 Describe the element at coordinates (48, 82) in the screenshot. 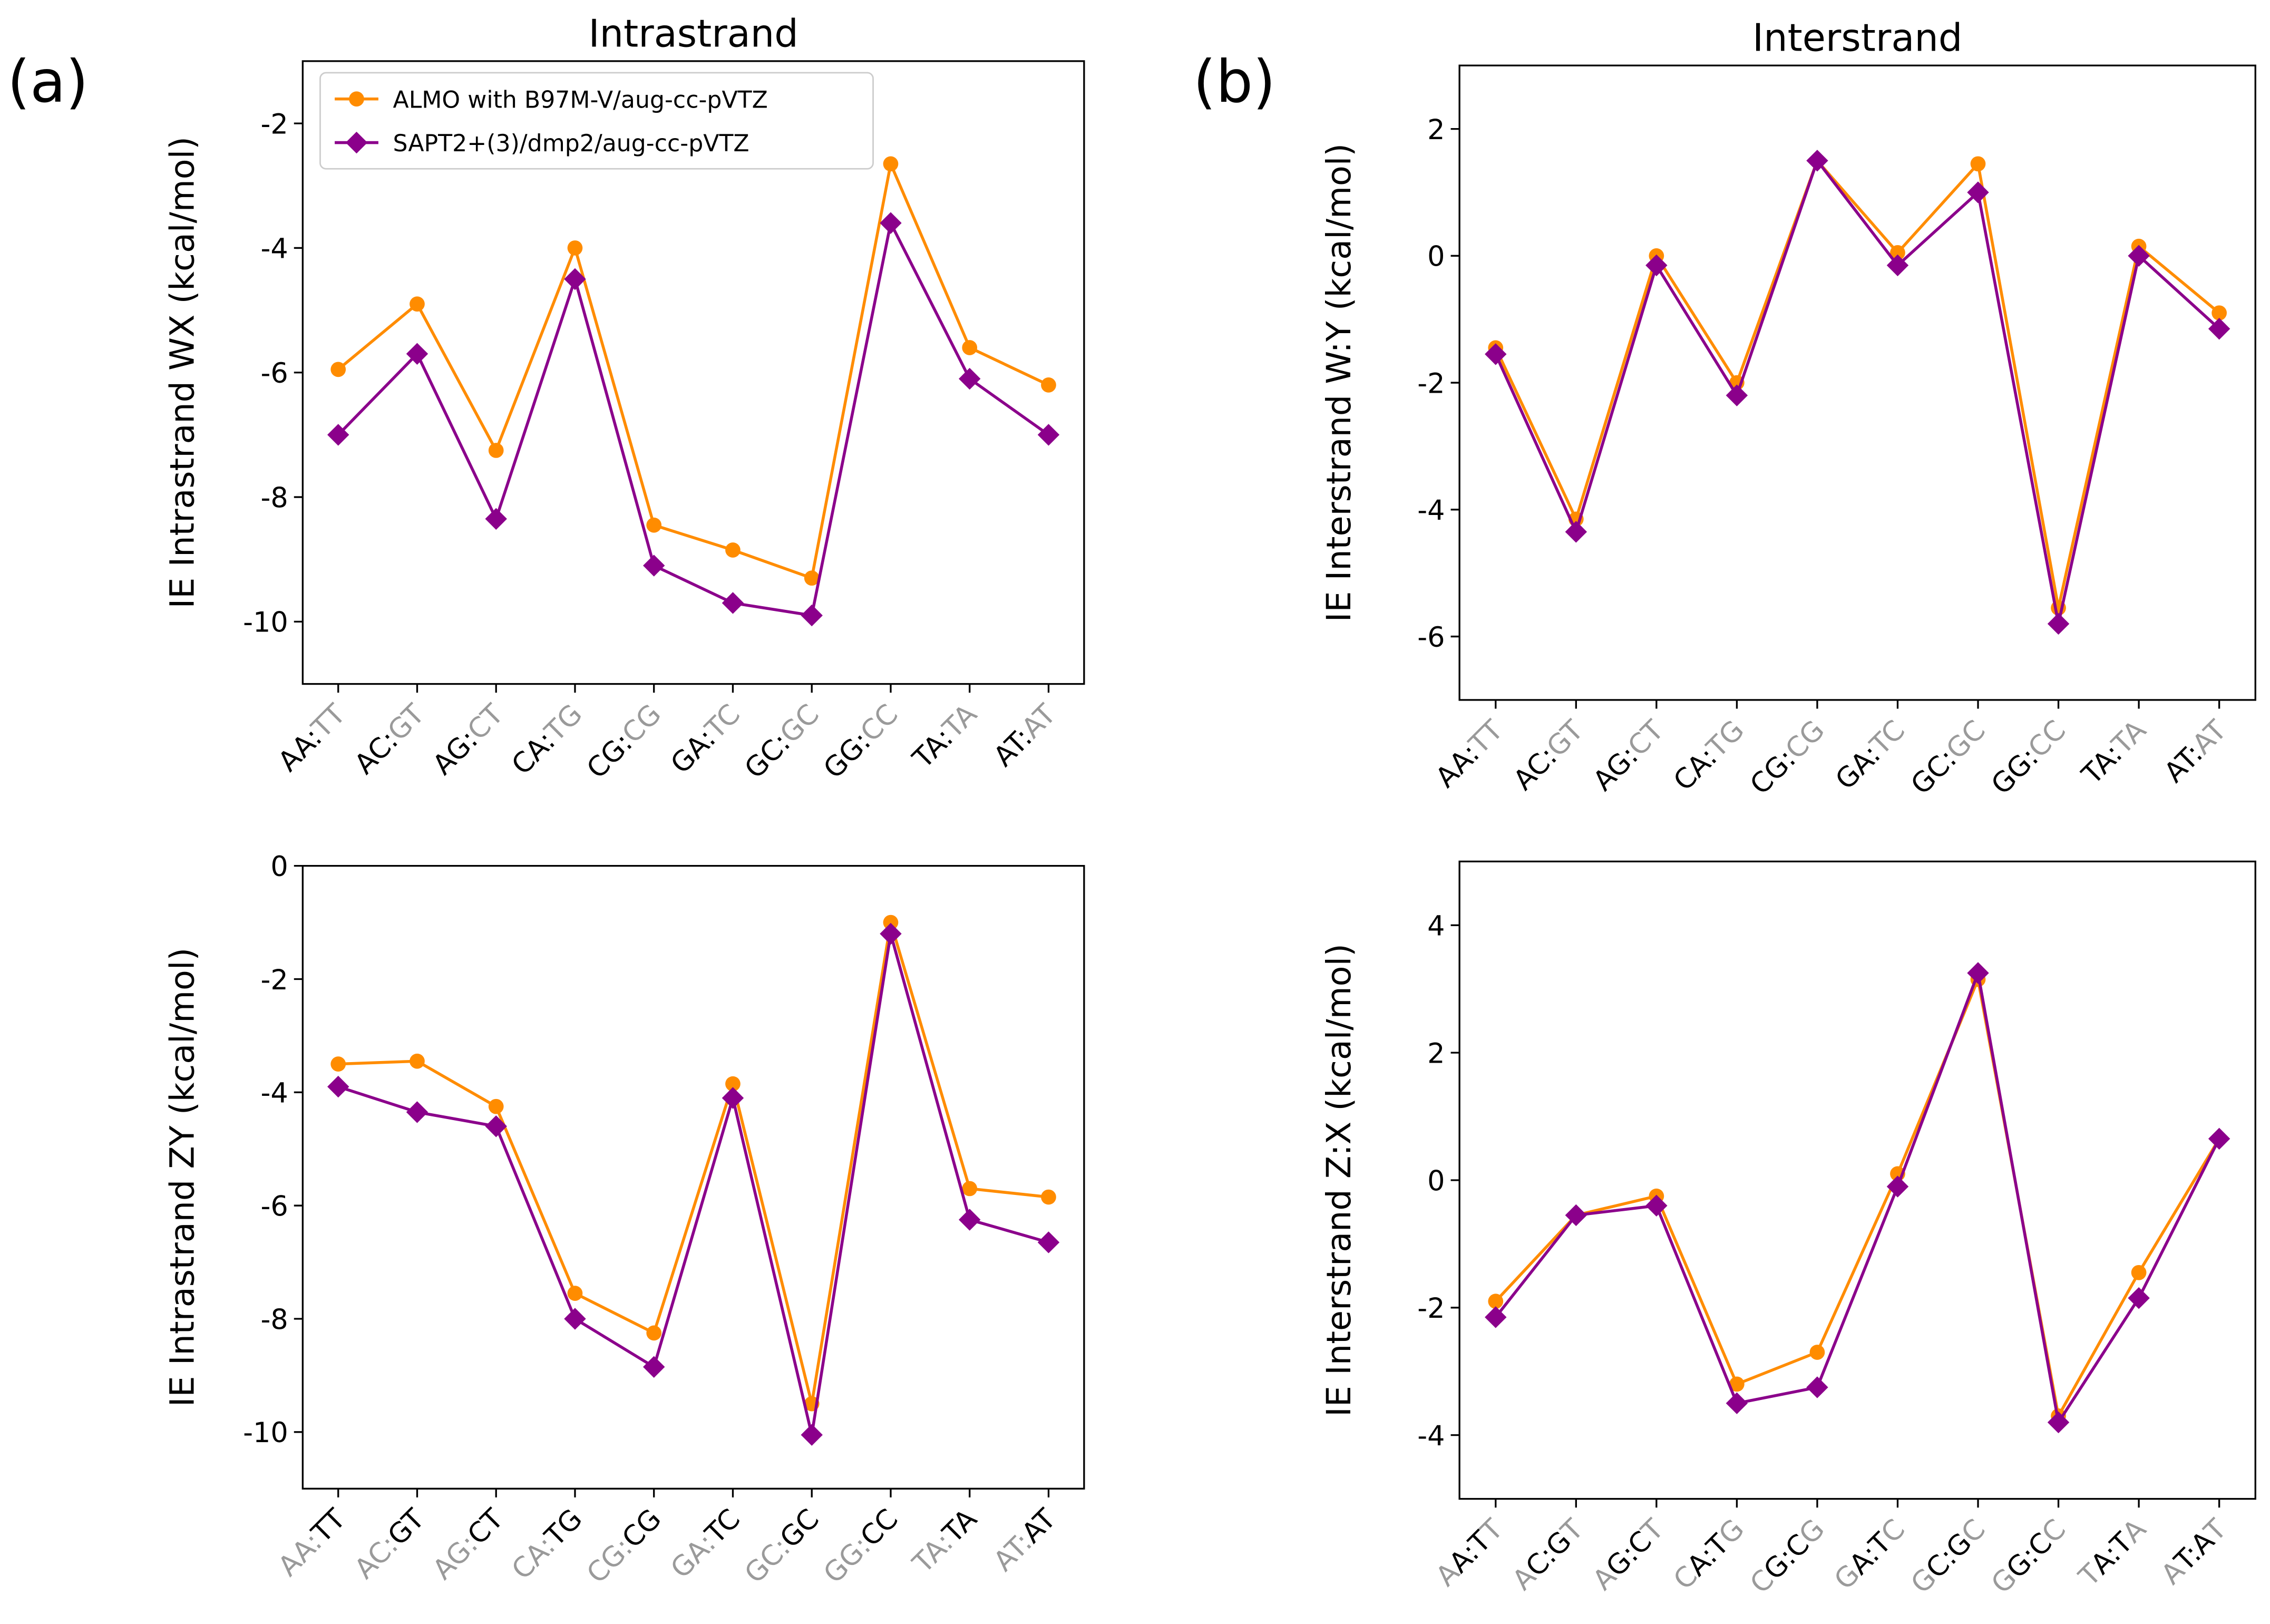

I see `panel-label: (a)` at that location.